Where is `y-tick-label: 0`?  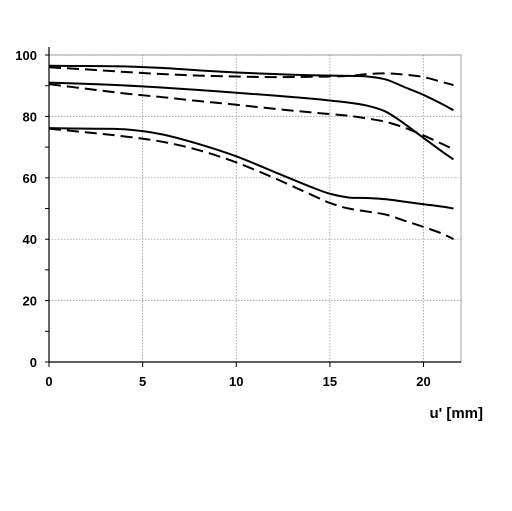 y-tick-label: 0 is located at coordinates (33, 362).